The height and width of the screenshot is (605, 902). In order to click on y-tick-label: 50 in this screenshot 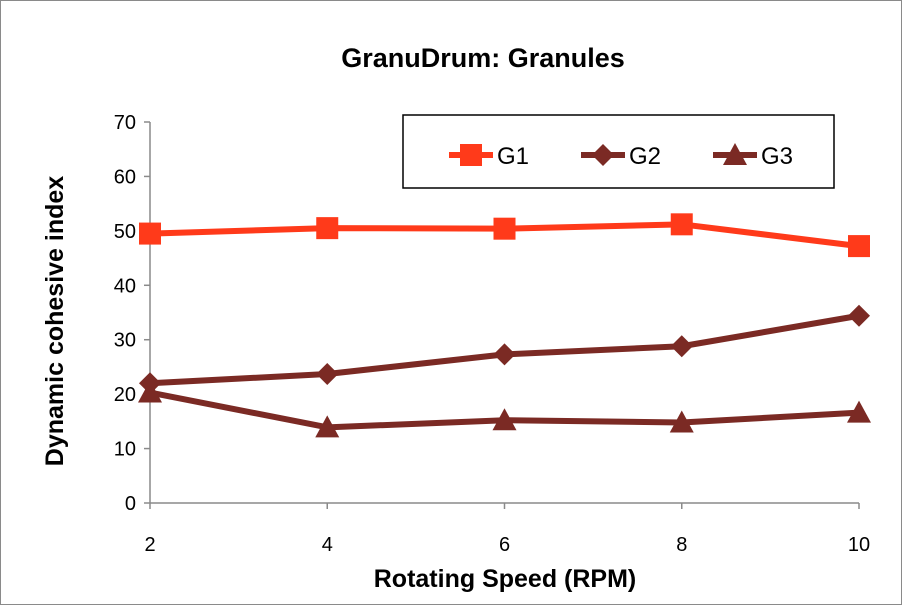, I will do `click(125, 232)`.